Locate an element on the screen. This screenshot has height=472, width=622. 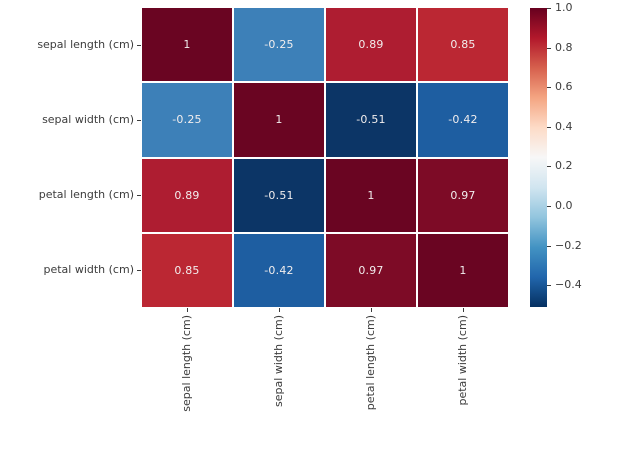
x-axis-label-text: sepal width (cm) is located at coordinates (278, 361).